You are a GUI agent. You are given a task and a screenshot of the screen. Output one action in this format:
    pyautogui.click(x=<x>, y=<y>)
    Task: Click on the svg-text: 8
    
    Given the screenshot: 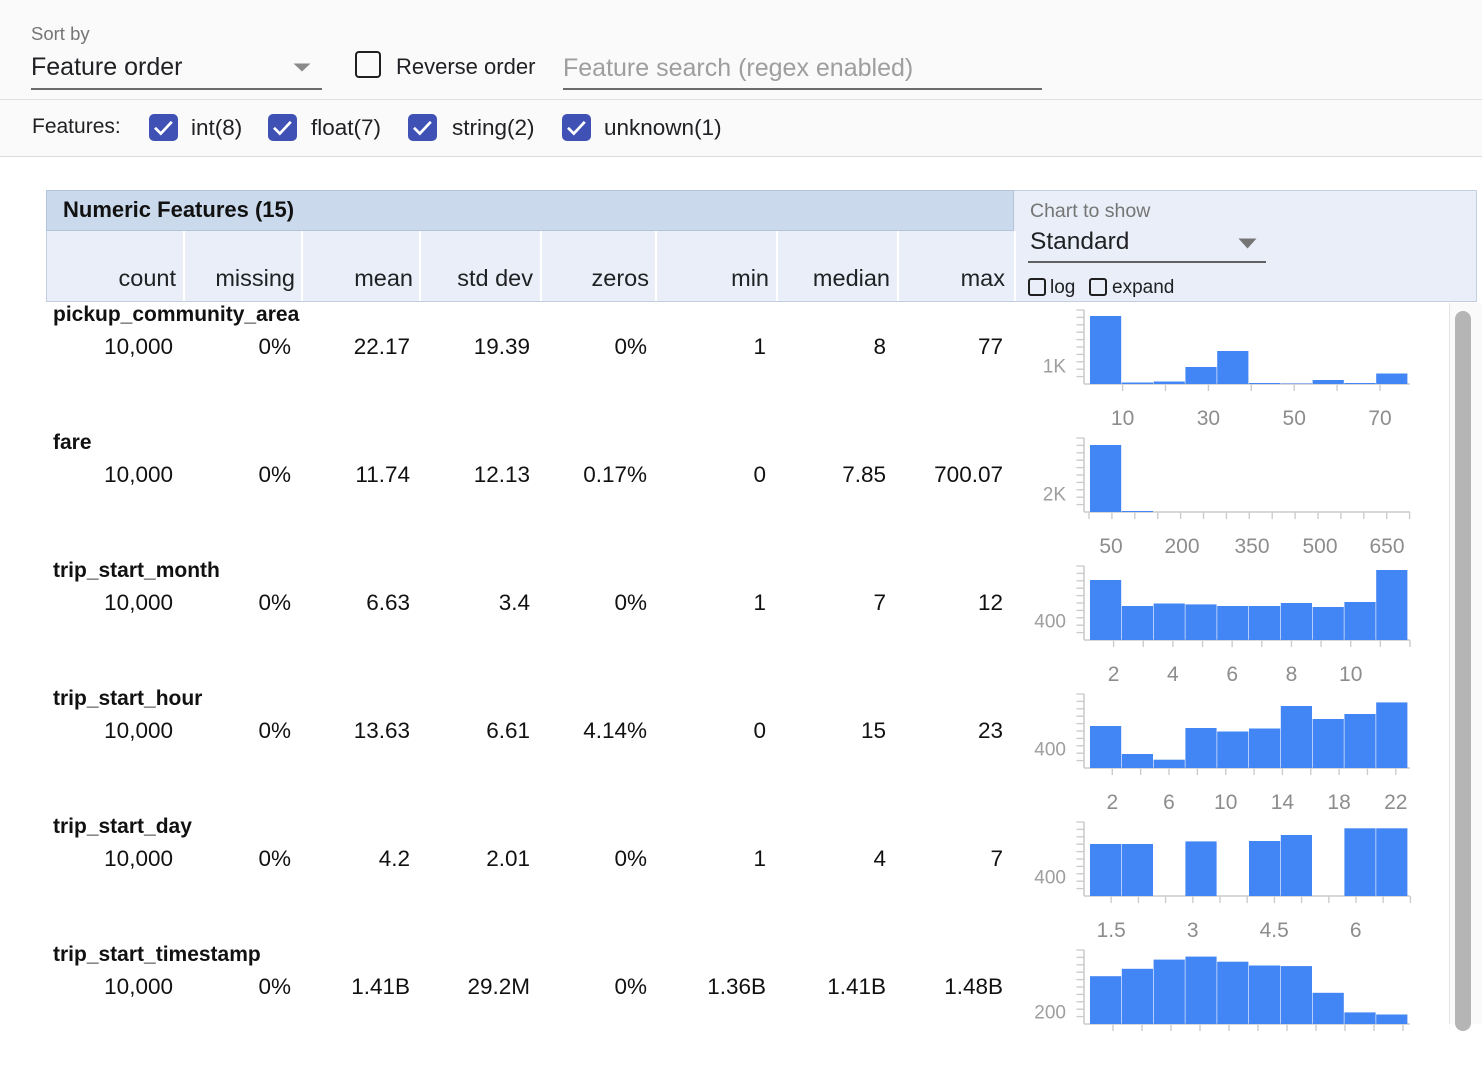 What is the action you would take?
    pyautogui.click(x=1292, y=674)
    